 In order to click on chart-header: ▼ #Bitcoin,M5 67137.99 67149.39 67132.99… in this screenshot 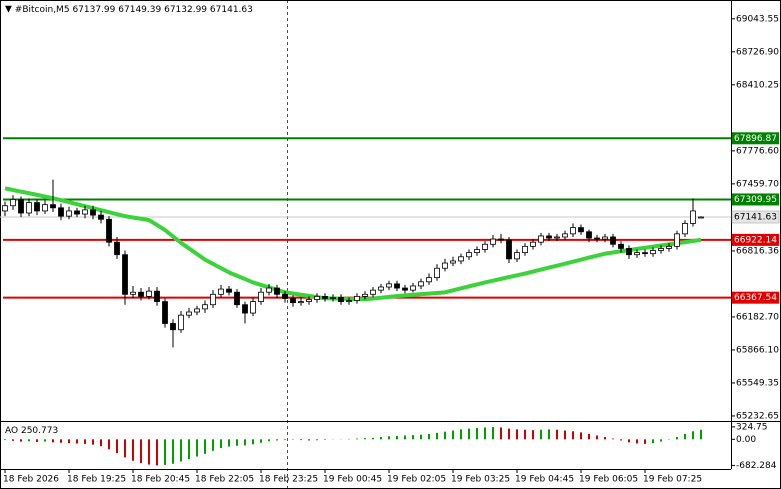, I will do `click(129, 10)`.